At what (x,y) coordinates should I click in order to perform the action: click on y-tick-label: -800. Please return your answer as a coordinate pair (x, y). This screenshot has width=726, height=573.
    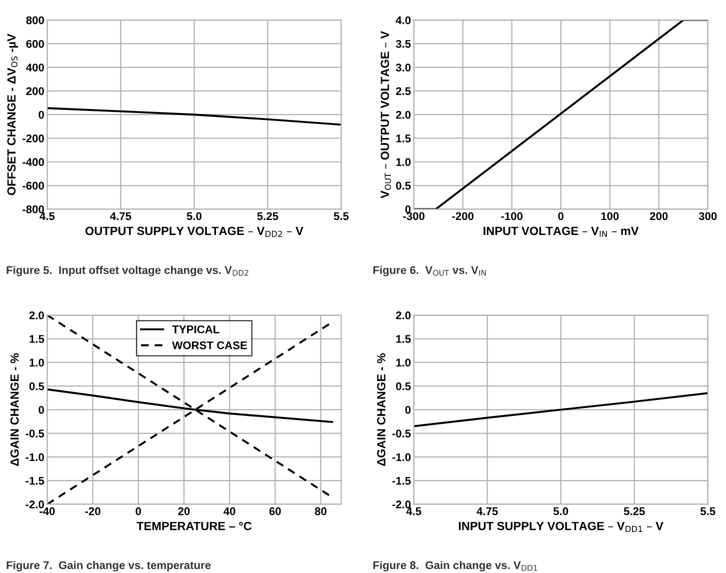
    Looking at the image, I should click on (33, 209).